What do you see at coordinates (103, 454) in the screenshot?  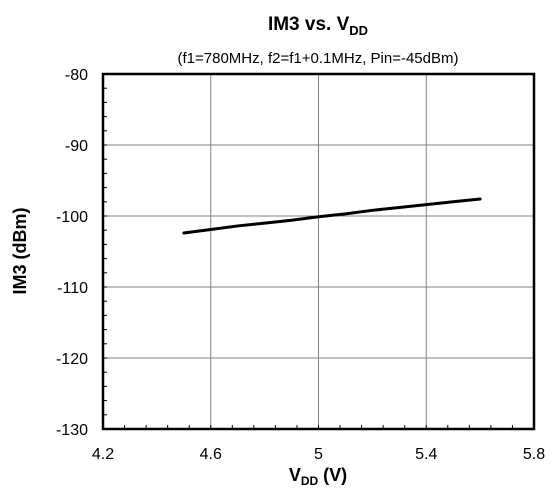 I see `x-tick-label: 4.2` at bounding box center [103, 454].